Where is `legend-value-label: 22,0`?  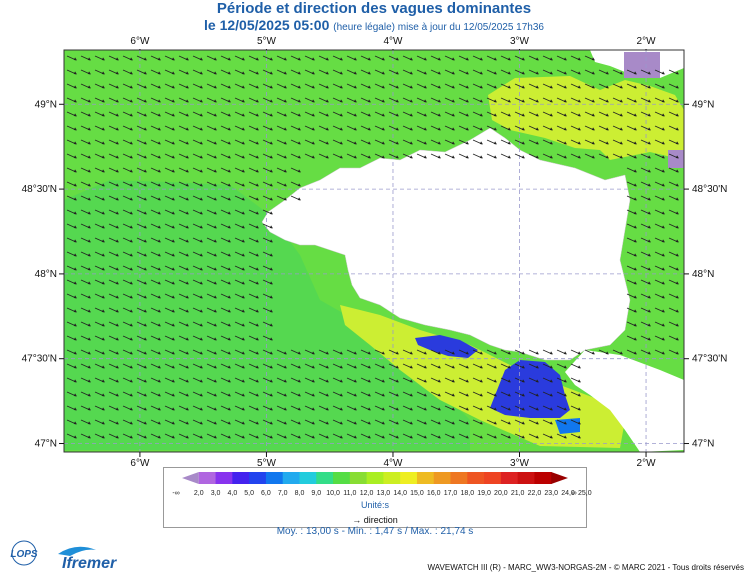 legend-value-label: 22,0 is located at coordinates (534, 493).